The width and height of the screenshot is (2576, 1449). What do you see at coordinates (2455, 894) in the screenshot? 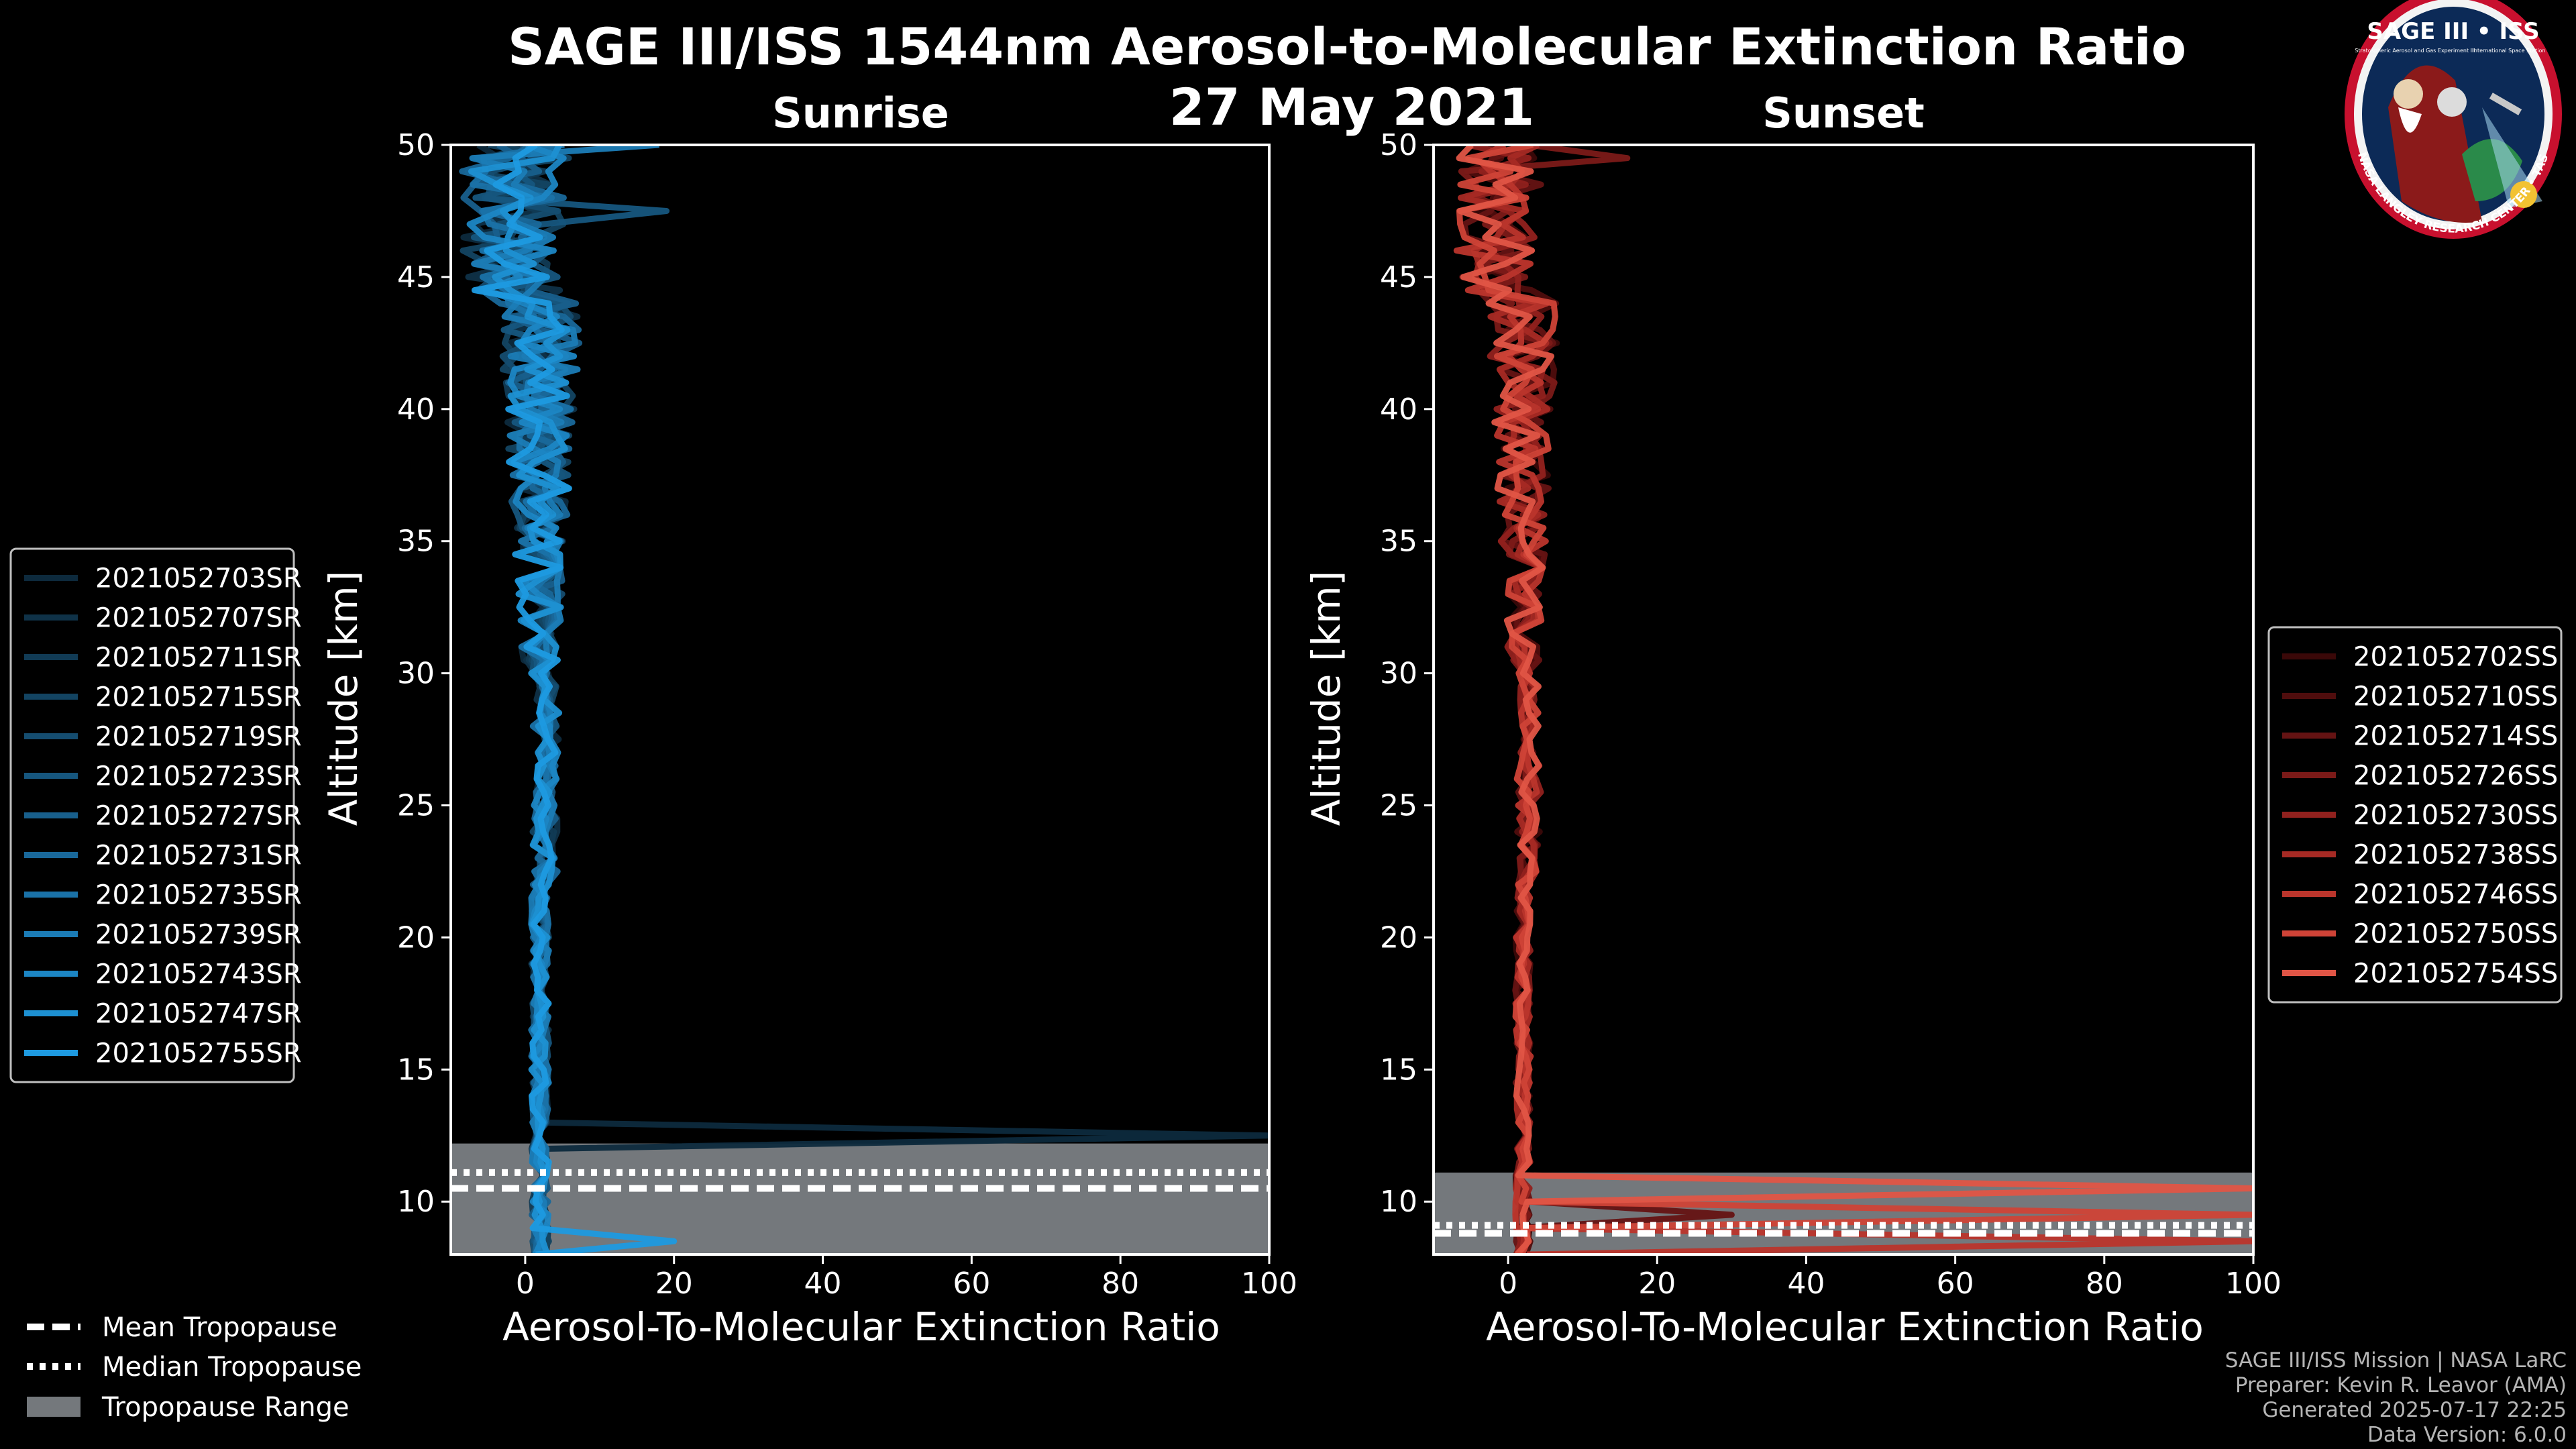
I see `sunset-legend-label: 2021052746SS` at bounding box center [2455, 894].